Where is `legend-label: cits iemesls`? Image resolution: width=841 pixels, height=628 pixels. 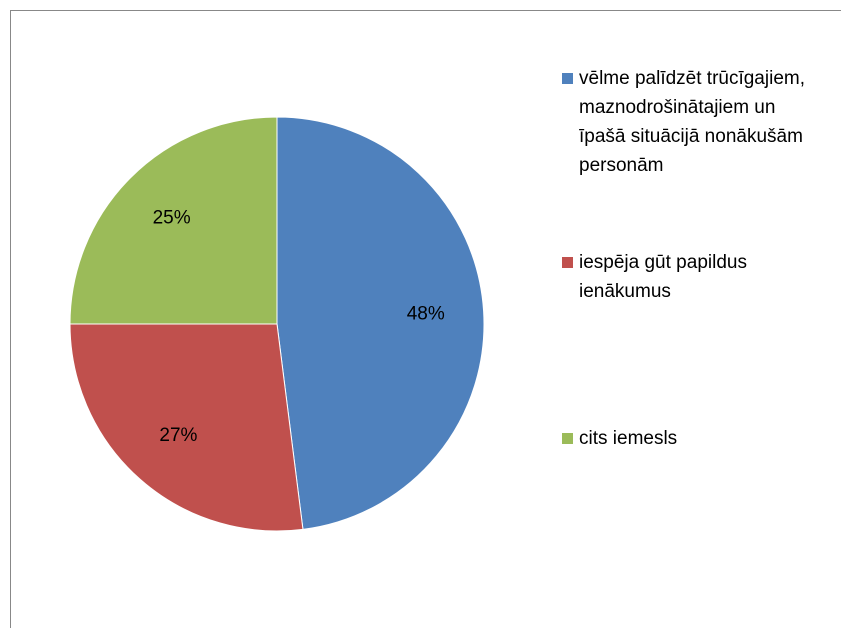 legend-label: cits iemesls is located at coordinates (628, 438).